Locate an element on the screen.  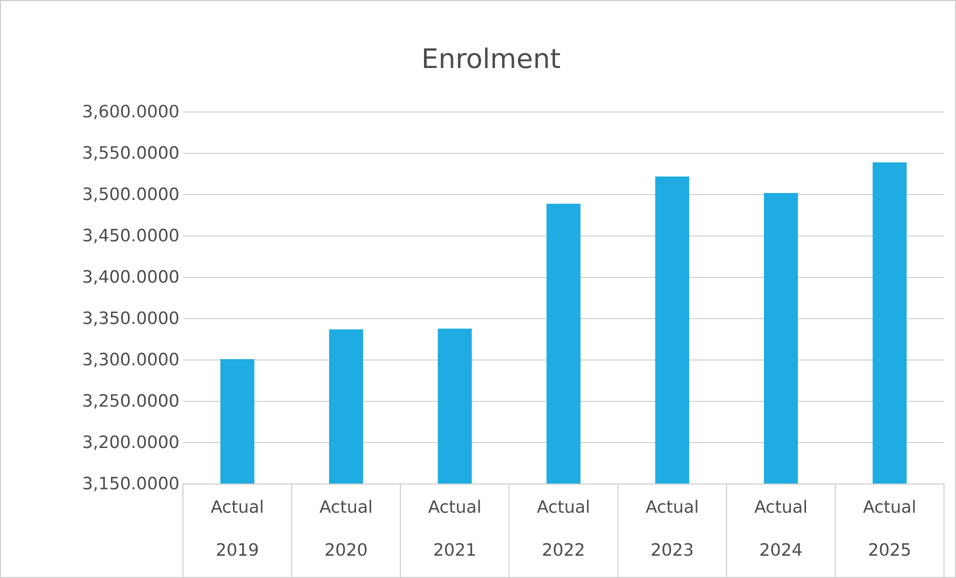
category-label: Actual 2019 is located at coordinates (236, 528).